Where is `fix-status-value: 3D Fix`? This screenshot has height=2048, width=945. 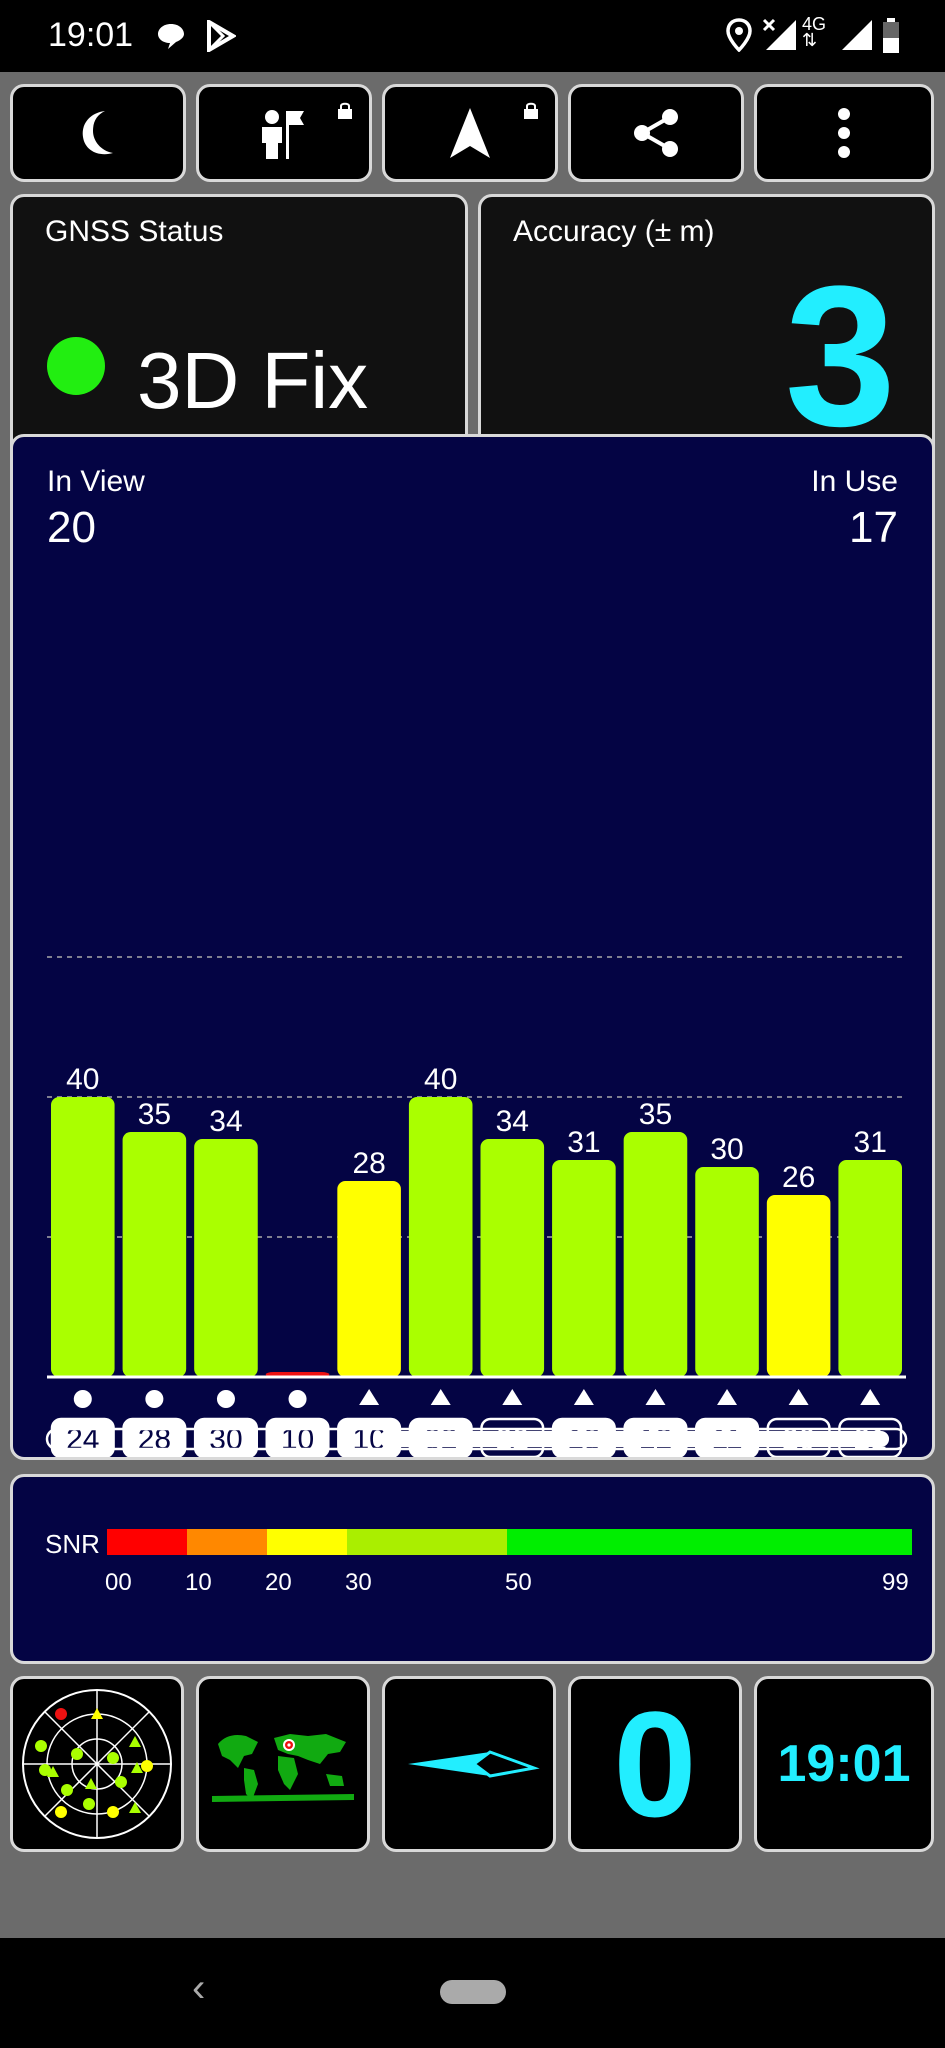
fix-status-value: 3D Fix is located at coordinates (253, 380).